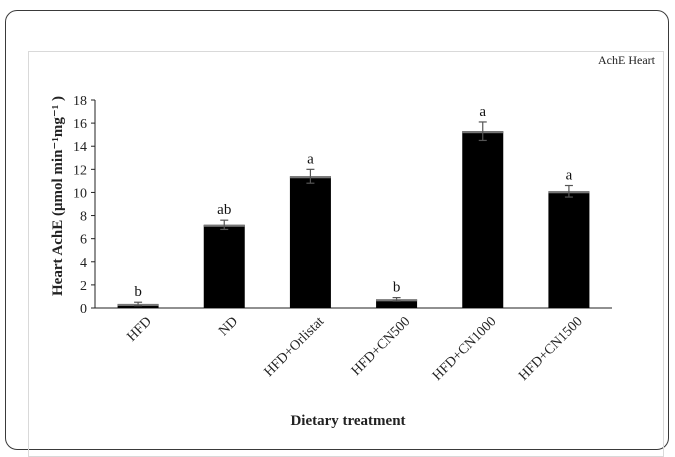 Image resolution: width=675 pixels, height=457 pixels. Describe the element at coordinates (465, 349) in the screenshot. I see `x-tick-label: HFD+CN1000` at that location.